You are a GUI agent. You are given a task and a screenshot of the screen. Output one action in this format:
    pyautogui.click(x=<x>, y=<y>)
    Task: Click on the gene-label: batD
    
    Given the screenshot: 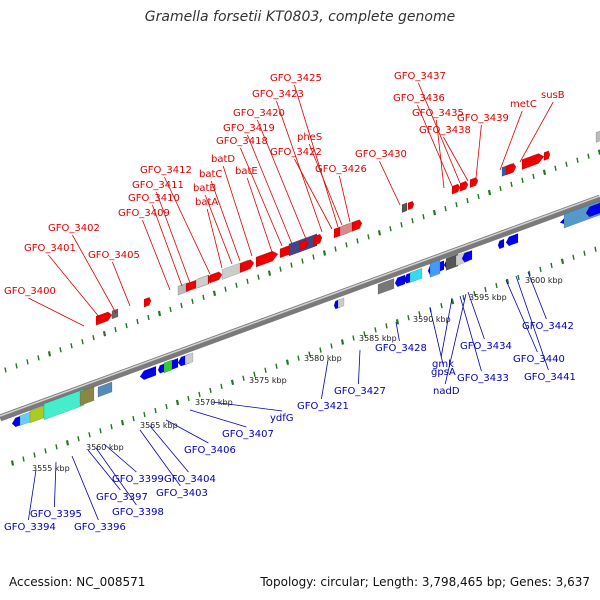 What is the action you would take?
    pyautogui.click(x=223, y=159)
    